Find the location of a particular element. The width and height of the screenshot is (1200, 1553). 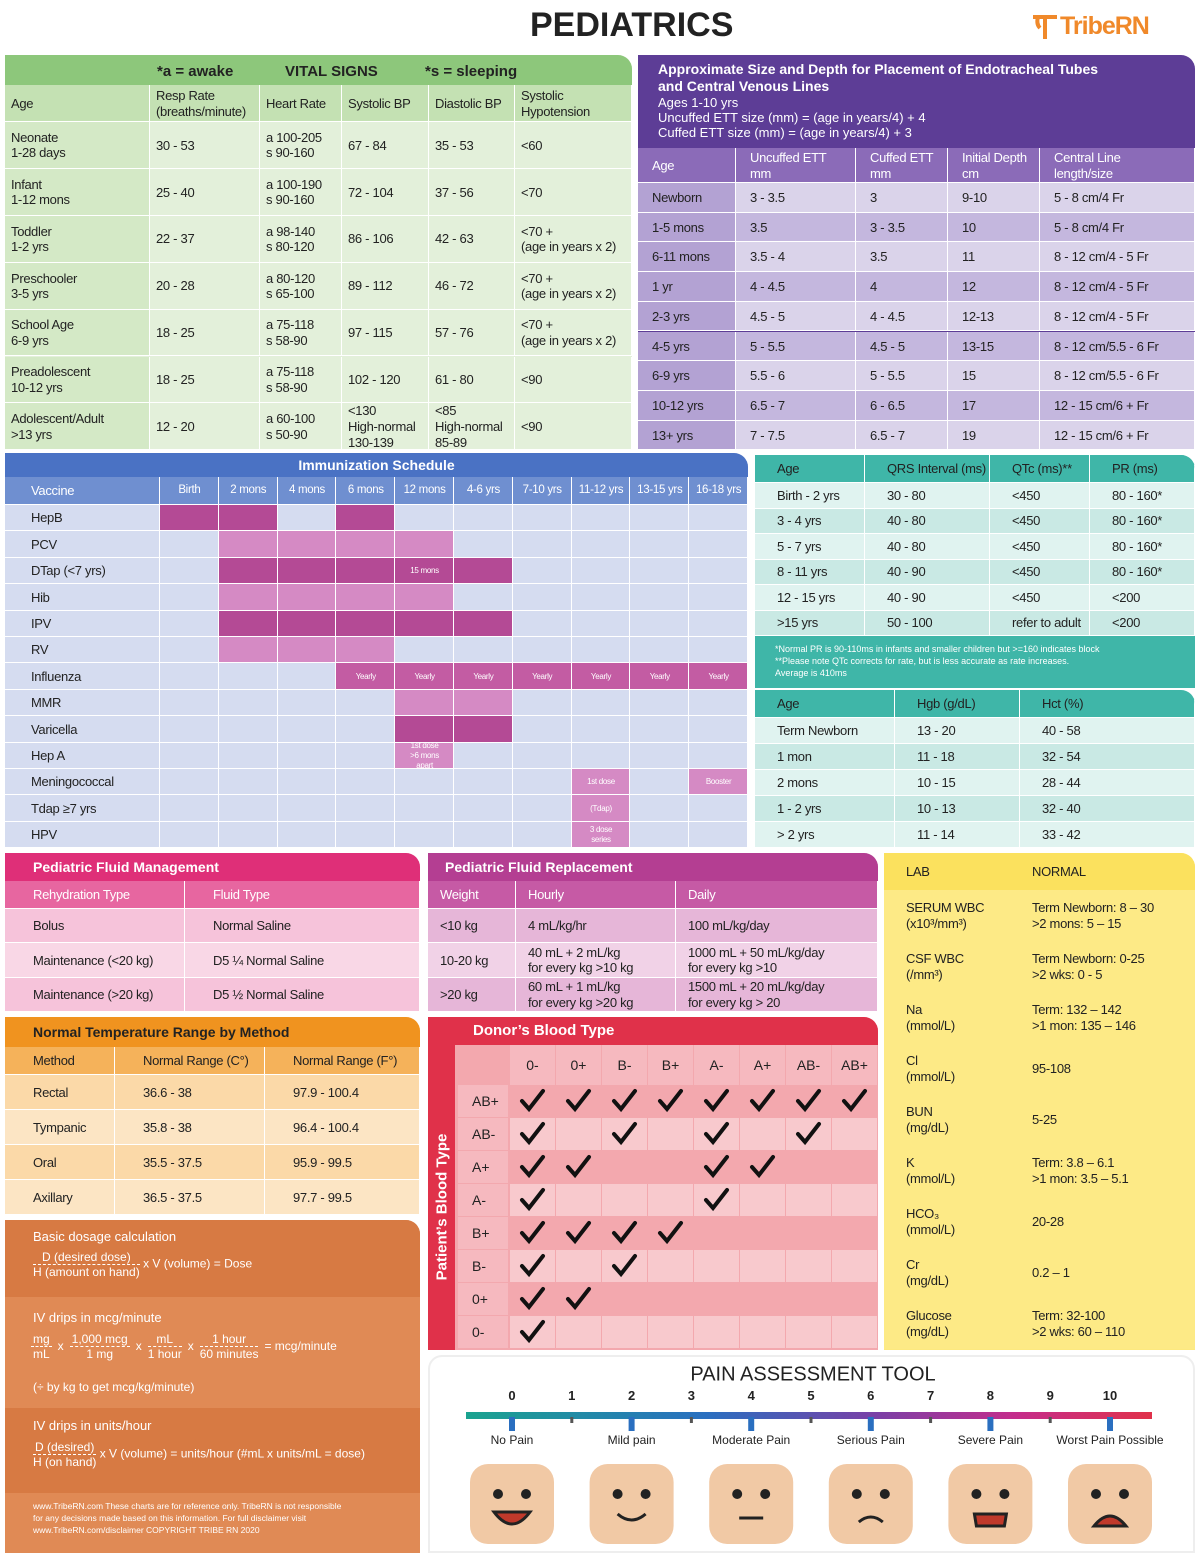

patient-label: AB+ is located at coordinates (483, 1101).